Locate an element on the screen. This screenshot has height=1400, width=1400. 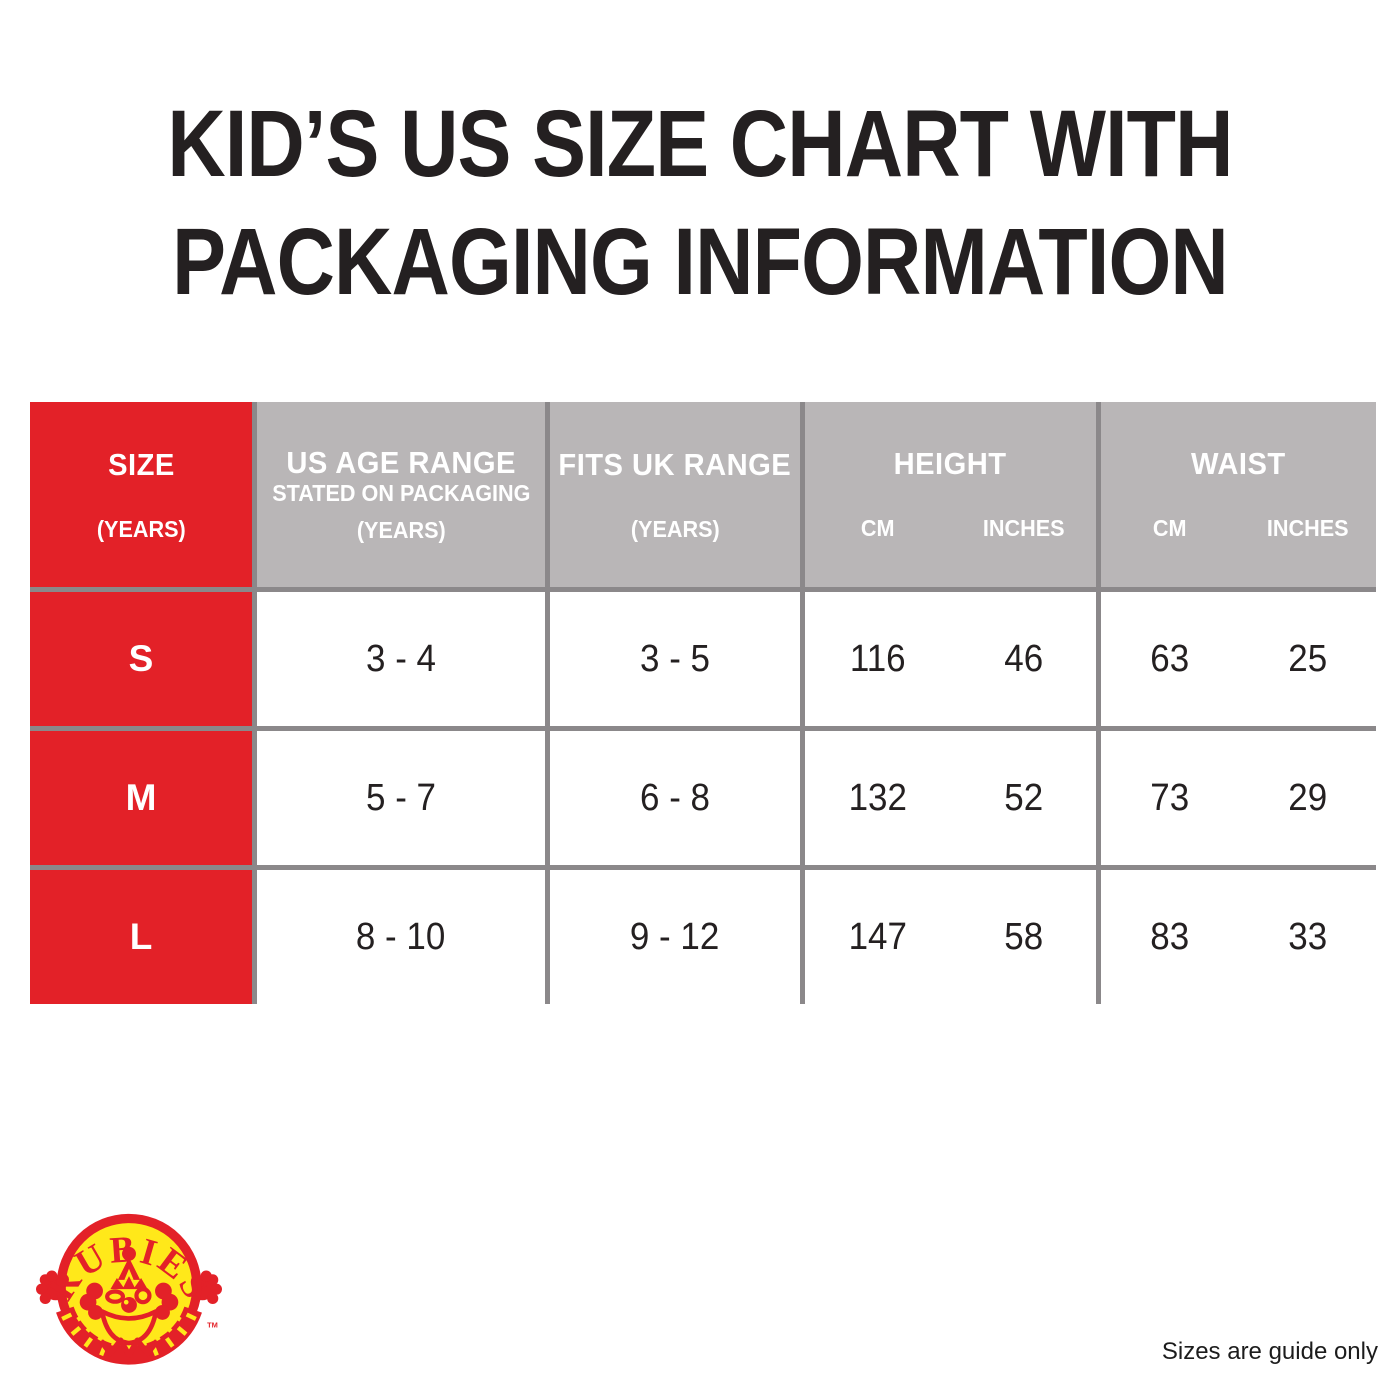
header-size-label: SIZE is located at coordinates (141, 464).